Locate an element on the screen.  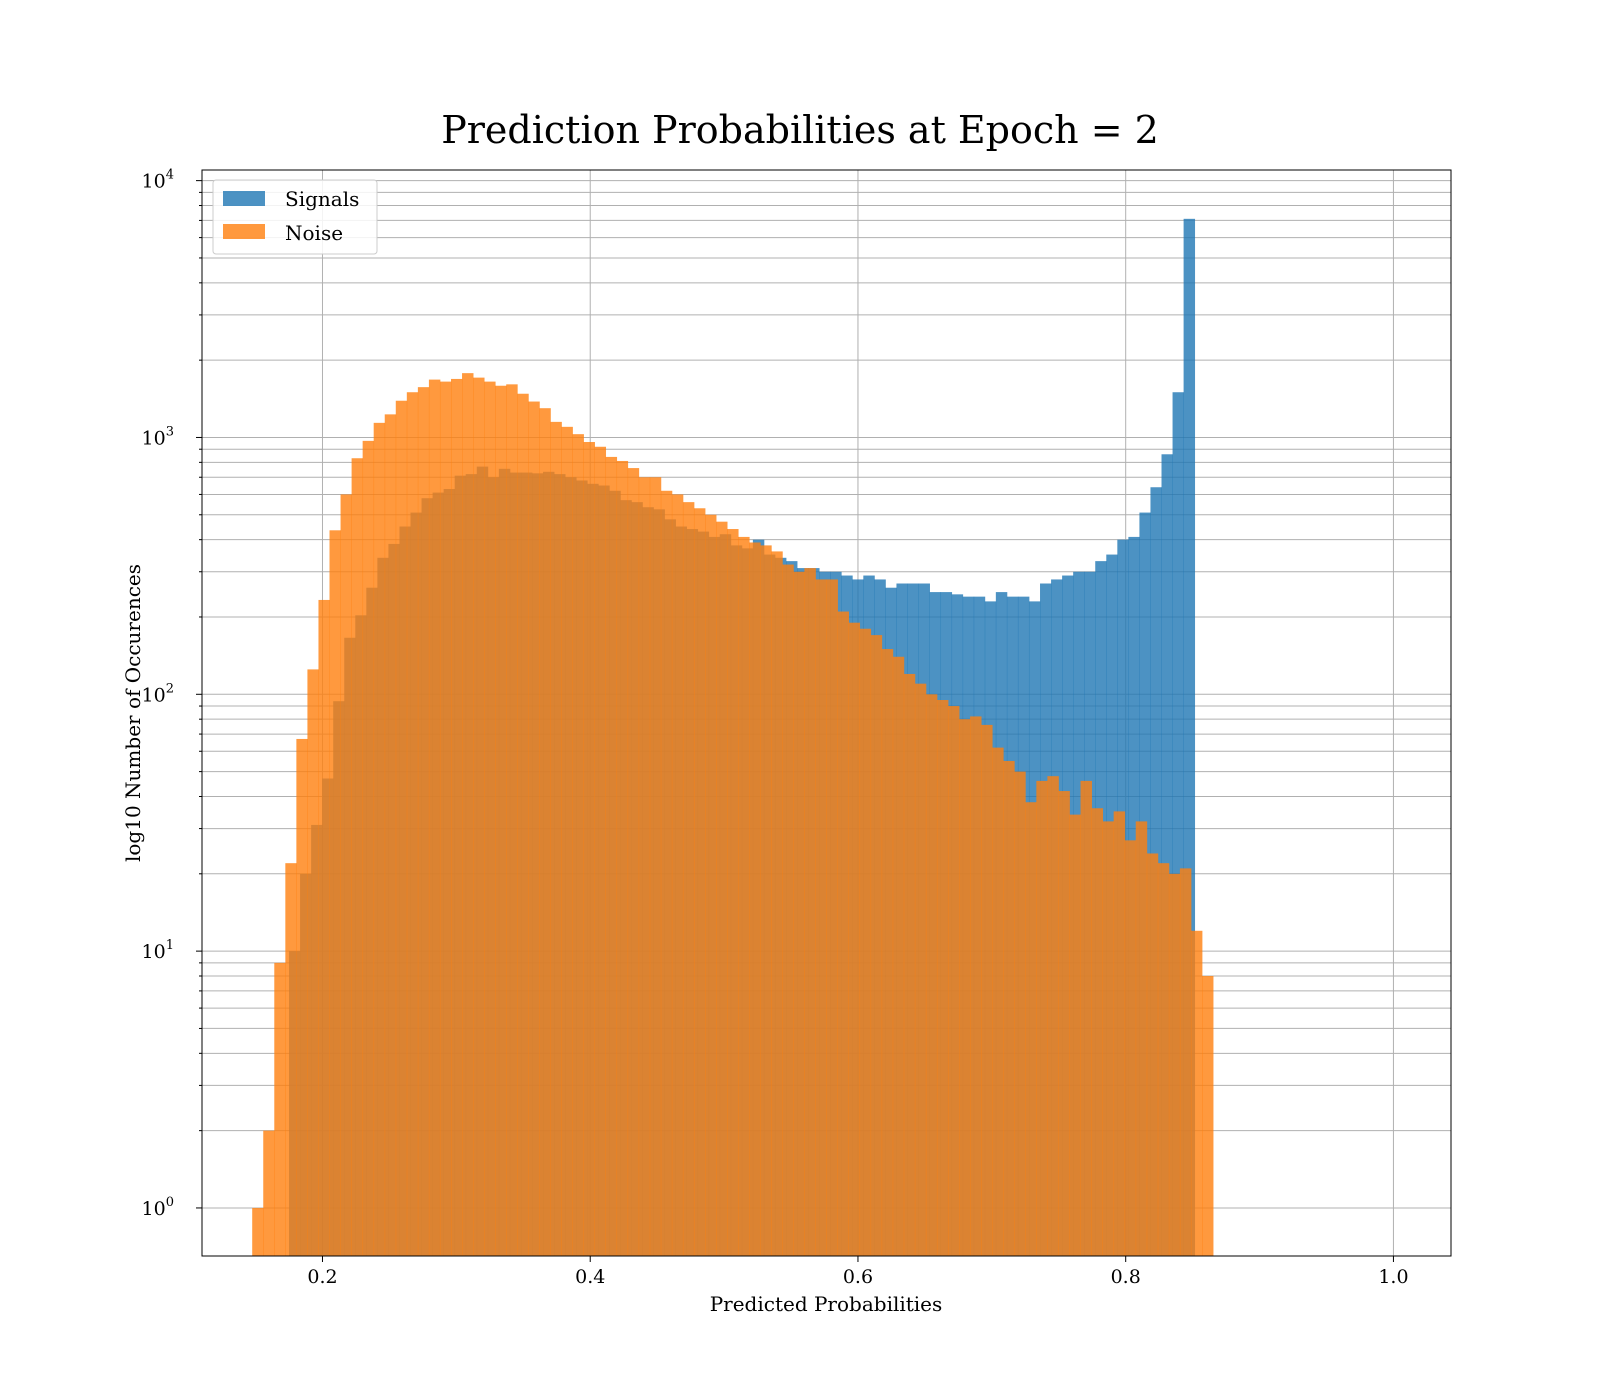
y-tick-label: 10⁰ is located at coordinates (158, 1207).